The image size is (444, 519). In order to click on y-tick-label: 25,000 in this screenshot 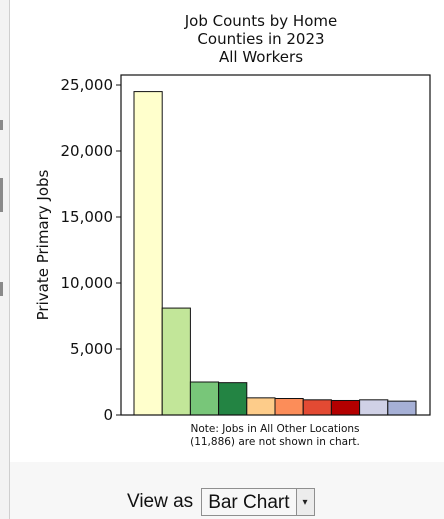, I will do `click(87, 85)`.